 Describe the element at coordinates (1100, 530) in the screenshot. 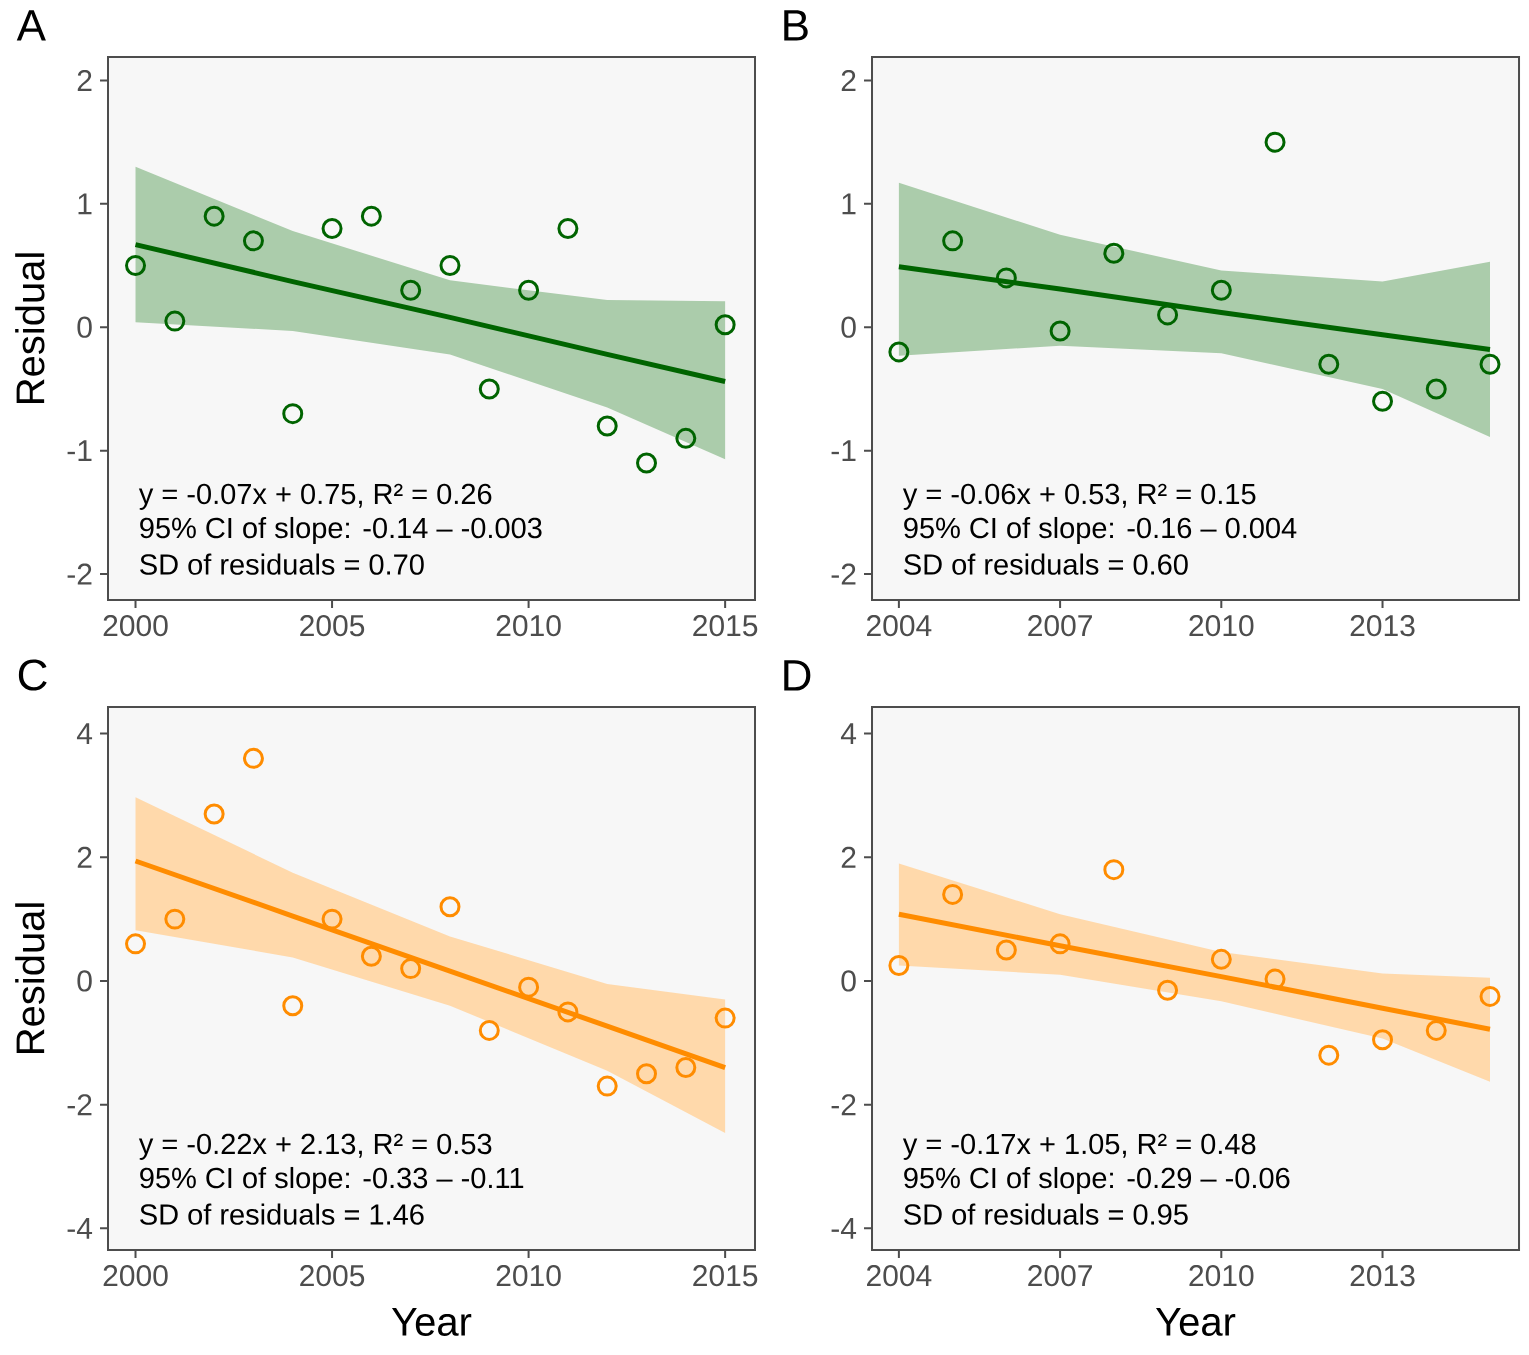

I see `annotation: 95% CI of slope: -0.16 – 0.004` at that location.